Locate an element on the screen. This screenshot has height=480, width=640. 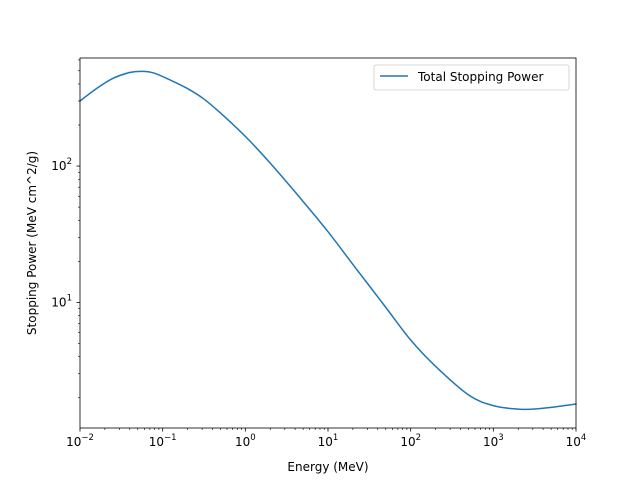
legend-entry-label: Total Stopping Power is located at coordinates (480, 77).